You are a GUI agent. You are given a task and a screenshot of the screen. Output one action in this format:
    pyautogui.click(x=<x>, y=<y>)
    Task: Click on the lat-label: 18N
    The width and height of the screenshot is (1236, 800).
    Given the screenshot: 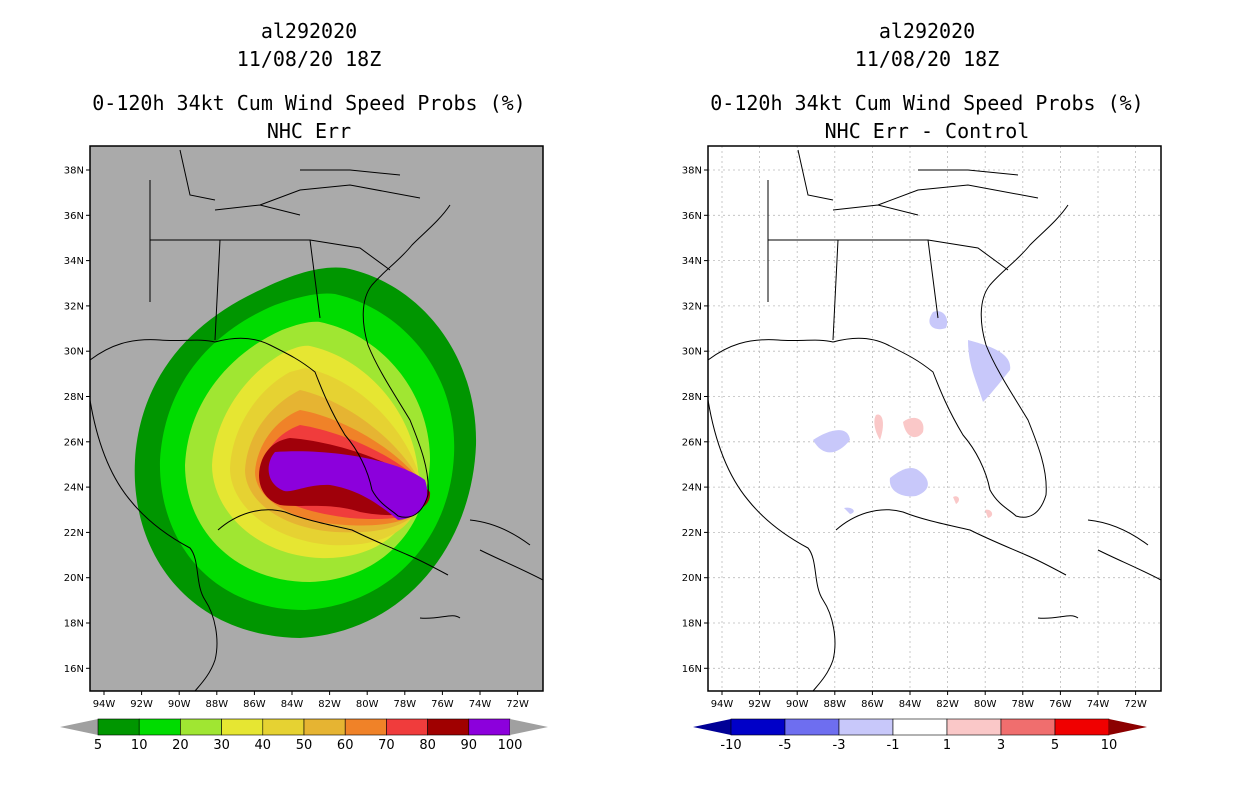 What is the action you would take?
    pyautogui.click(x=74, y=624)
    